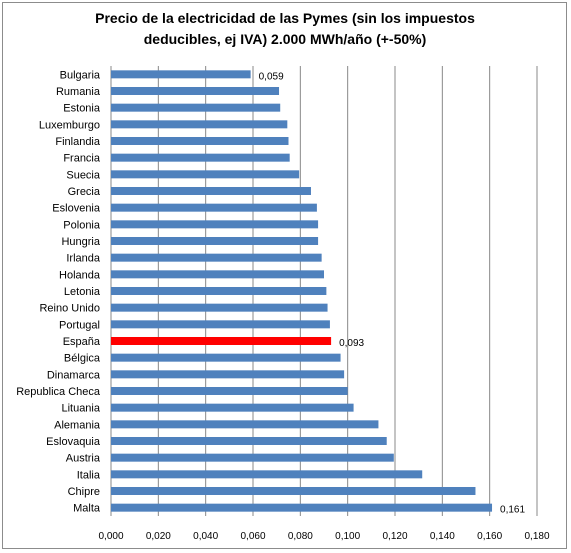 The image size is (571, 553). What do you see at coordinates (79, 325) in the screenshot?
I see `category-label: Portugal` at bounding box center [79, 325].